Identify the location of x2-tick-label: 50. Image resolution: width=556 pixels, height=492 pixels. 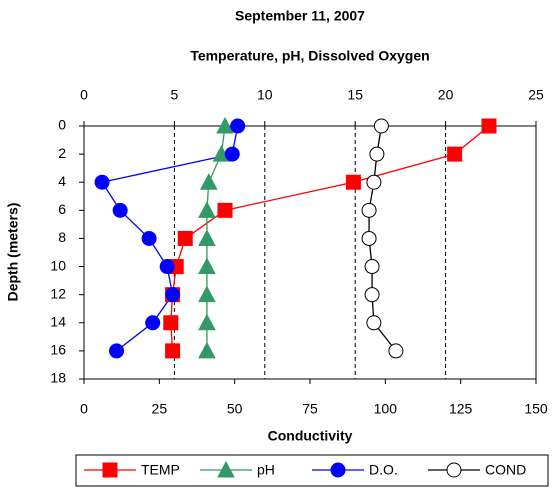
(235, 409).